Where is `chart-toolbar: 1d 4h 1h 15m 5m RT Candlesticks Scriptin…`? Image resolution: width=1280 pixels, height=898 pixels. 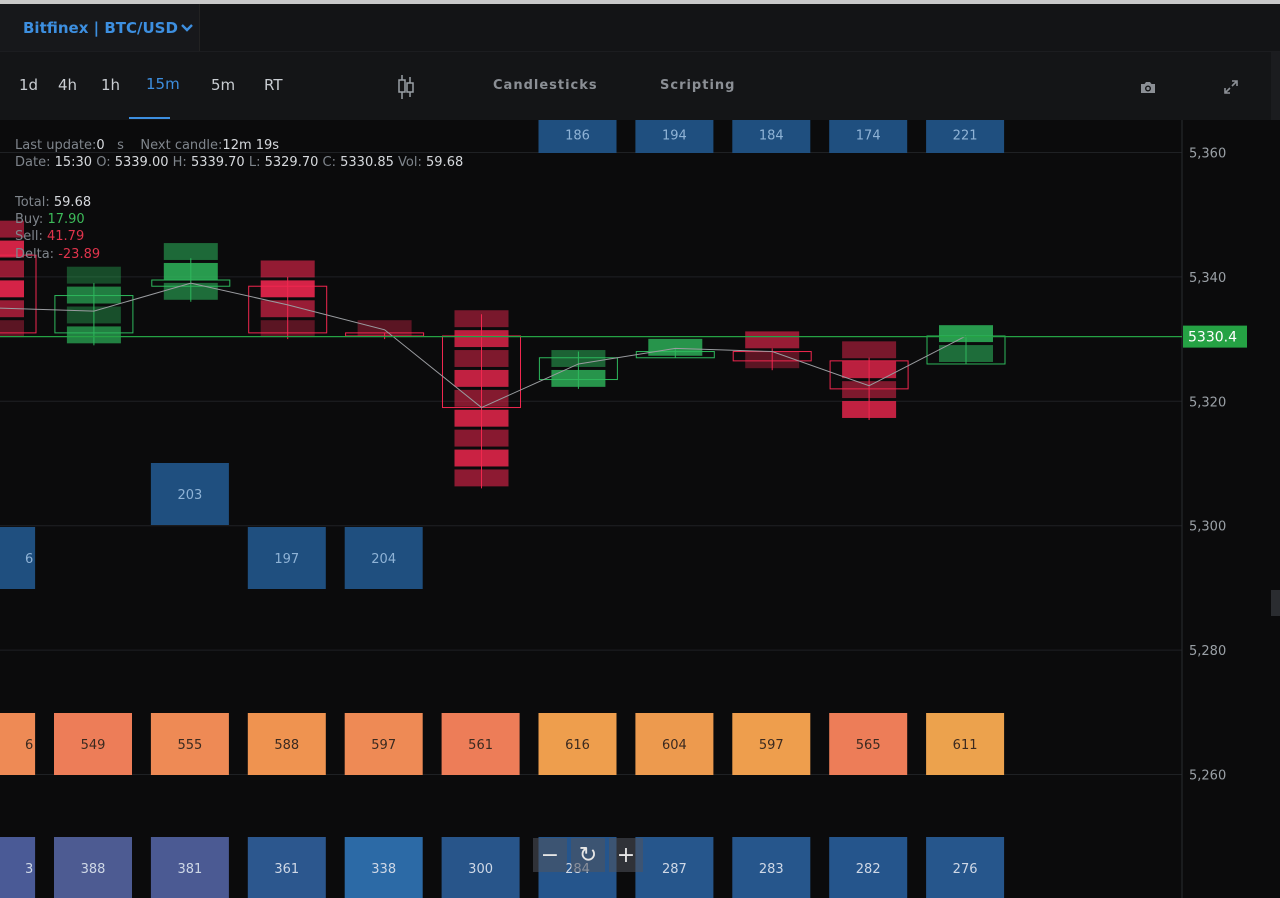 chart-toolbar: 1d 4h 1h 15m 5m RT Candlesticks Scriptin… is located at coordinates (640, 86).